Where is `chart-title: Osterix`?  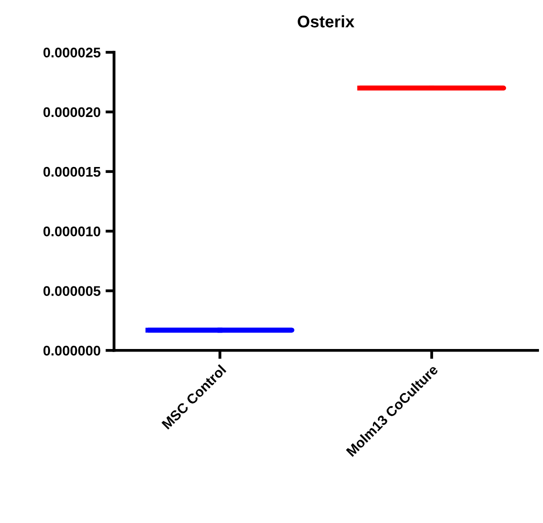 chart-title: Osterix is located at coordinates (326, 21).